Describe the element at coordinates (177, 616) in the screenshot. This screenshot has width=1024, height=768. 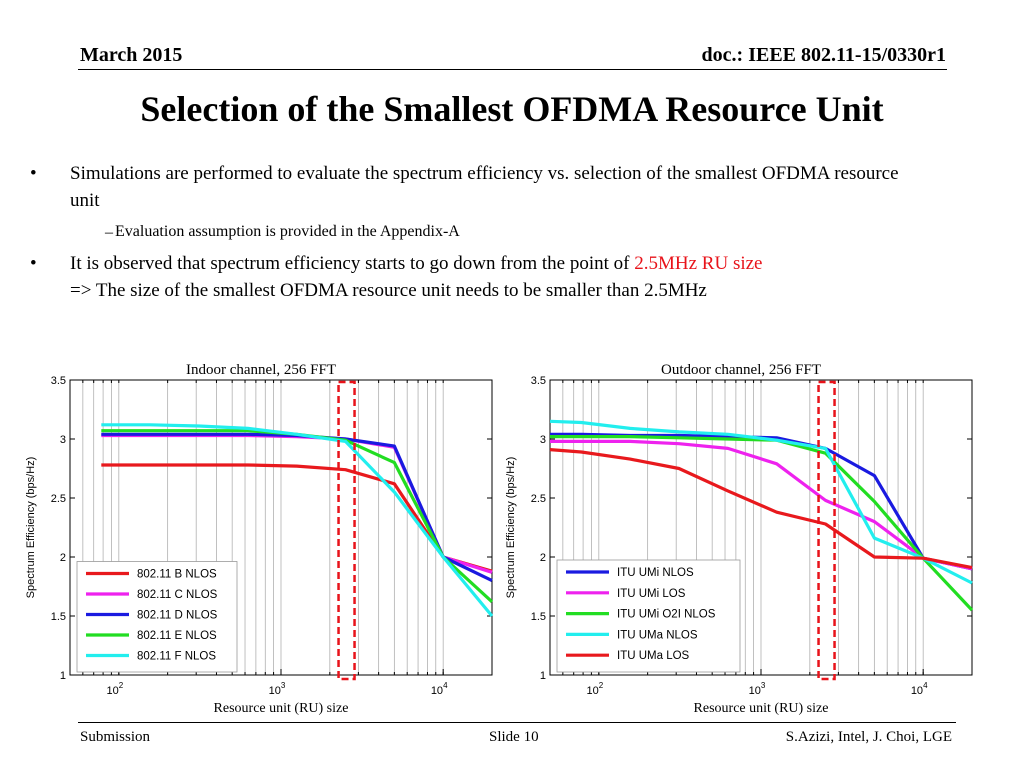
I see `legend-label: 802.11 D NLOS` at that location.